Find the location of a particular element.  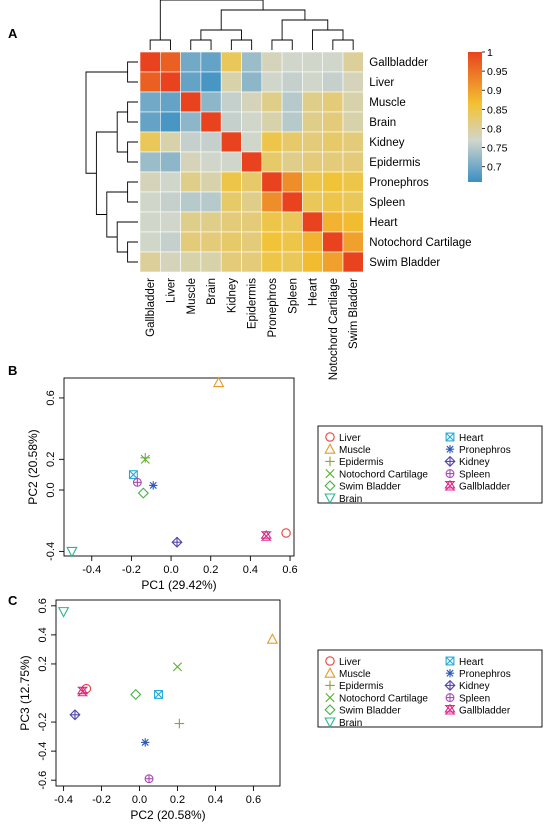

heatmap-cell-epidermis-heart is located at coordinates (312, 162).